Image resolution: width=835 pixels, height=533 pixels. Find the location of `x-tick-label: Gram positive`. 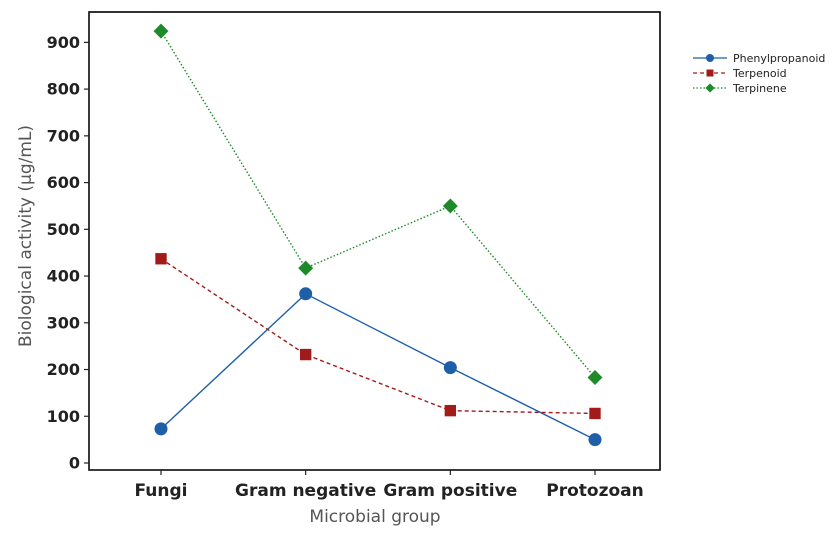

x-tick-label: Gram positive is located at coordinates (450, 491).